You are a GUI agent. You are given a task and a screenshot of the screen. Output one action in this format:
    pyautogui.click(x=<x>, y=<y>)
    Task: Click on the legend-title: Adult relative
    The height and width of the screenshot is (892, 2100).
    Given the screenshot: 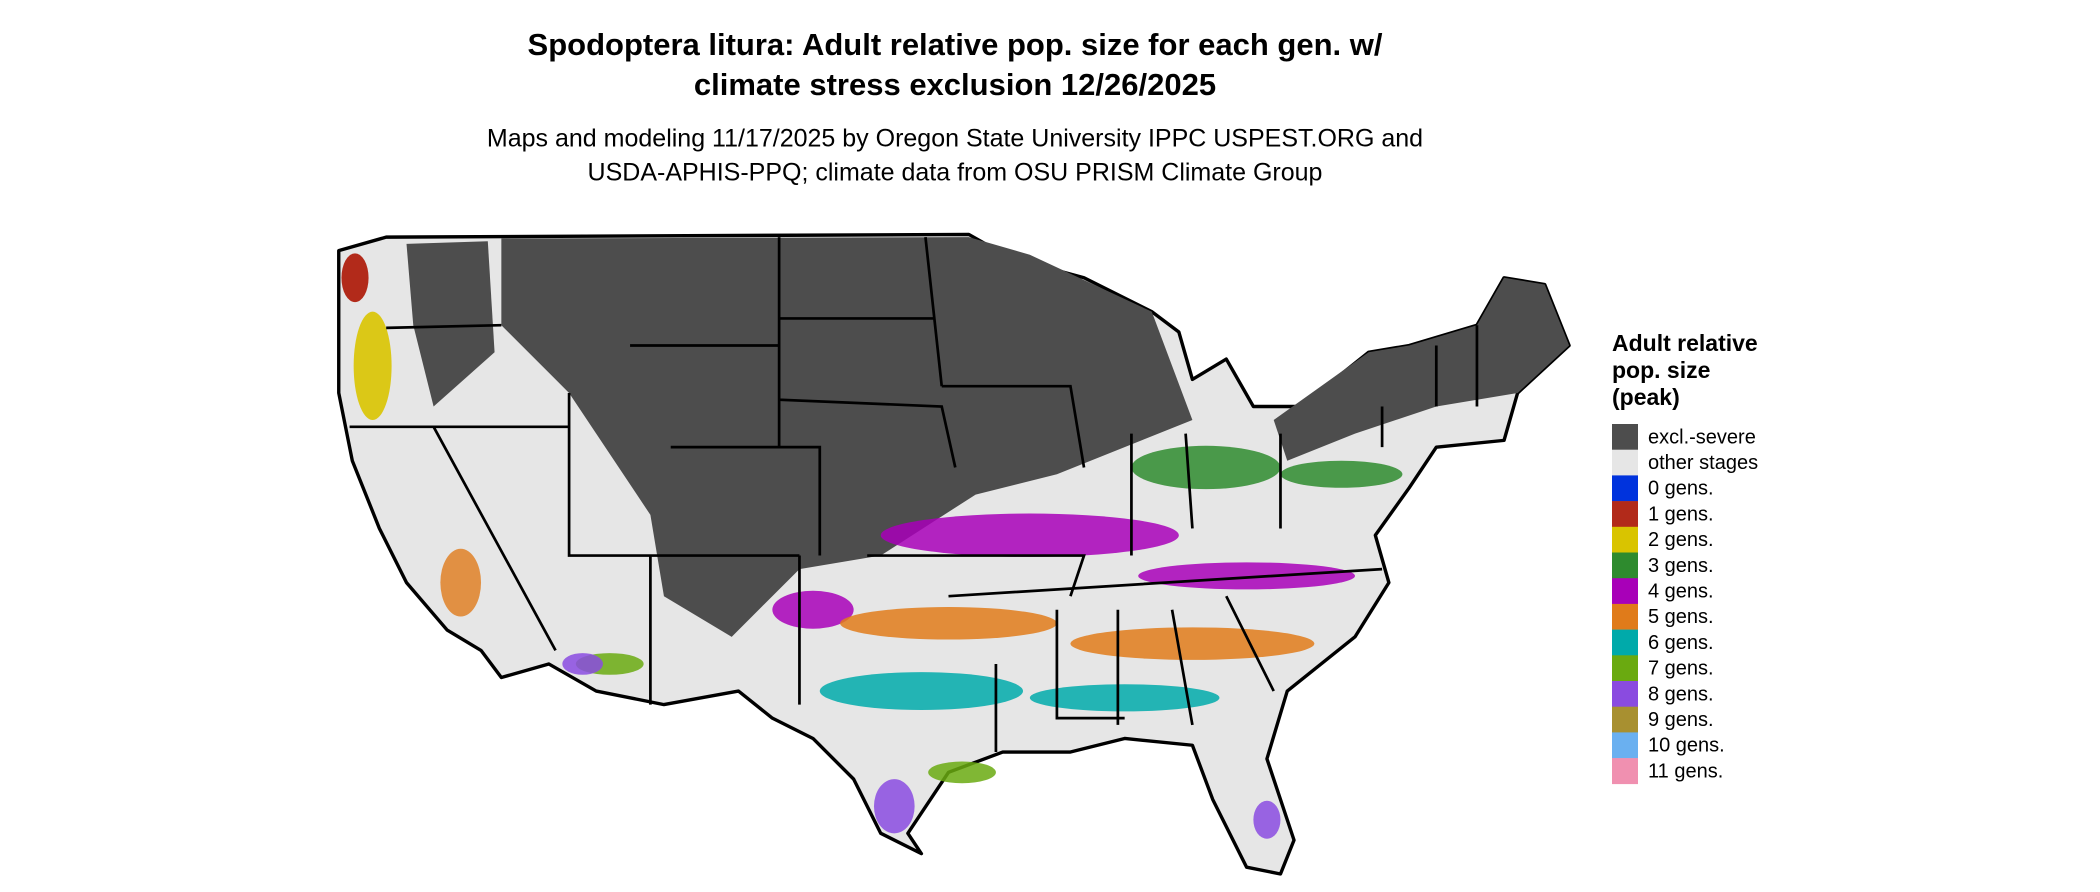 What is the action you would take?
    pyautogui.click(x=1685, y=343)
    